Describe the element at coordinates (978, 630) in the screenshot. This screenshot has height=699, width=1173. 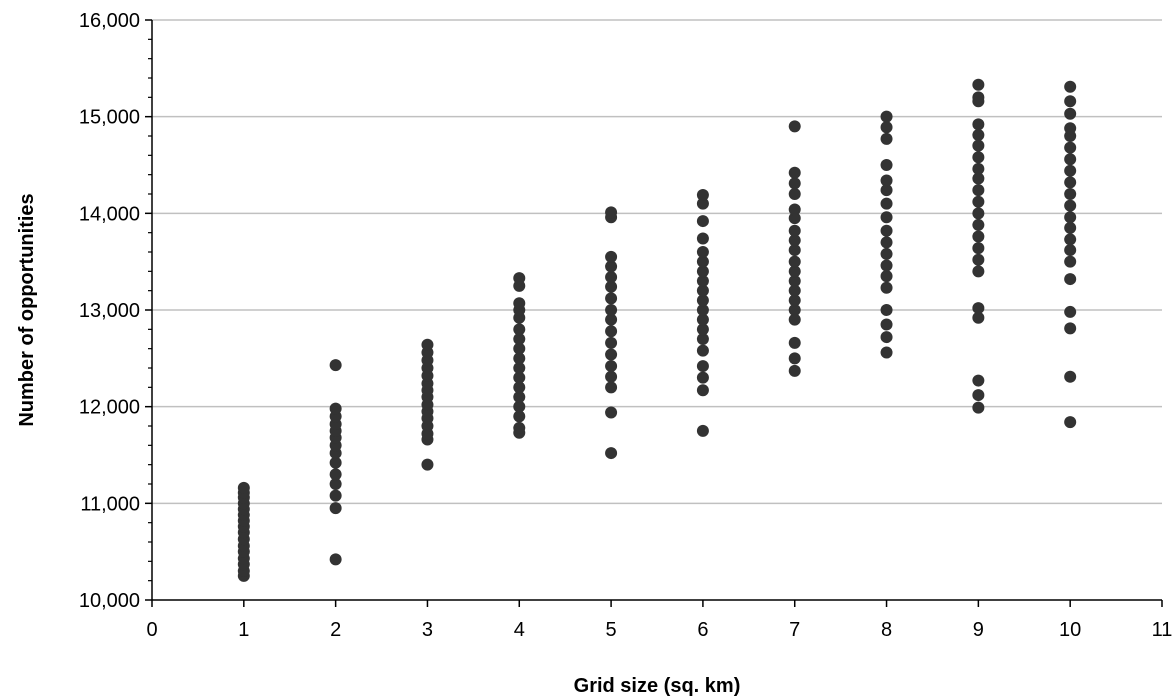
I see `x-tick-label: 9` at that location.